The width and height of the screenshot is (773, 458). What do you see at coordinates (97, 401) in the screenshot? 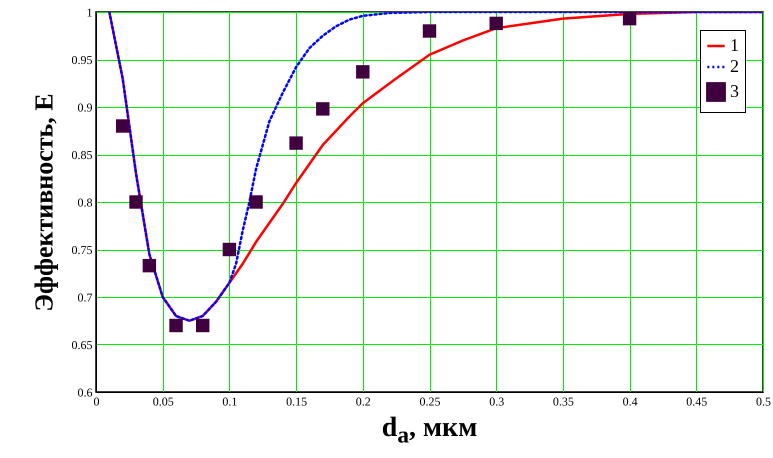
I see `x-tick-label: 0` at bounding box center [97, 401].